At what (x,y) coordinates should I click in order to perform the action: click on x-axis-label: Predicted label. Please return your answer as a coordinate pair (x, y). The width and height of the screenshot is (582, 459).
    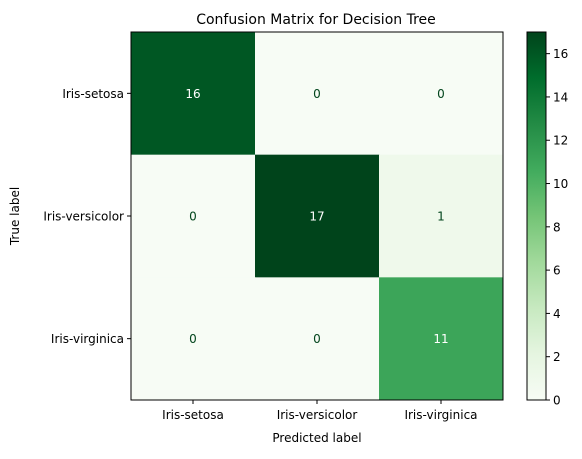
    Looking at the image, I should click on (316, 438).